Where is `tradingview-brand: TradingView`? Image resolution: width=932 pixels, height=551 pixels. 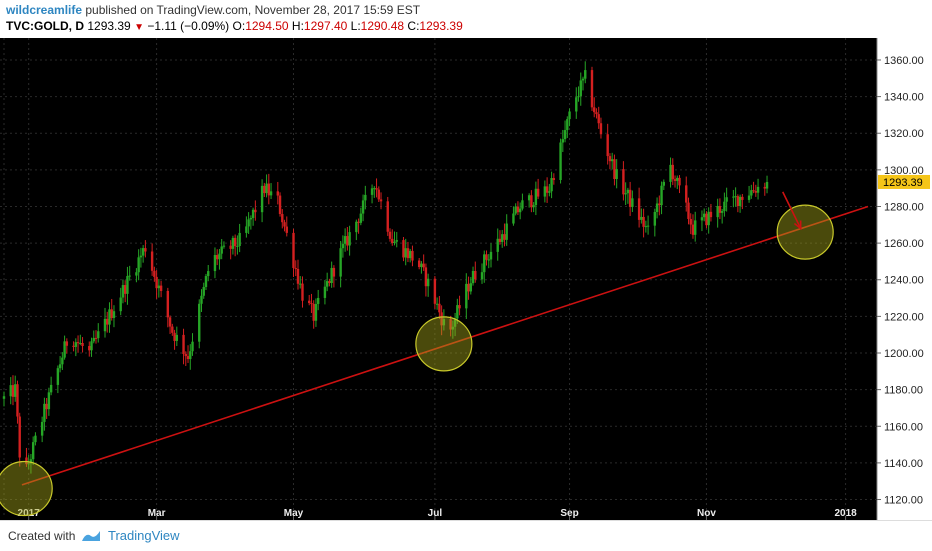
tradingview-brand: TradingView is located at coordinates (144, 535).